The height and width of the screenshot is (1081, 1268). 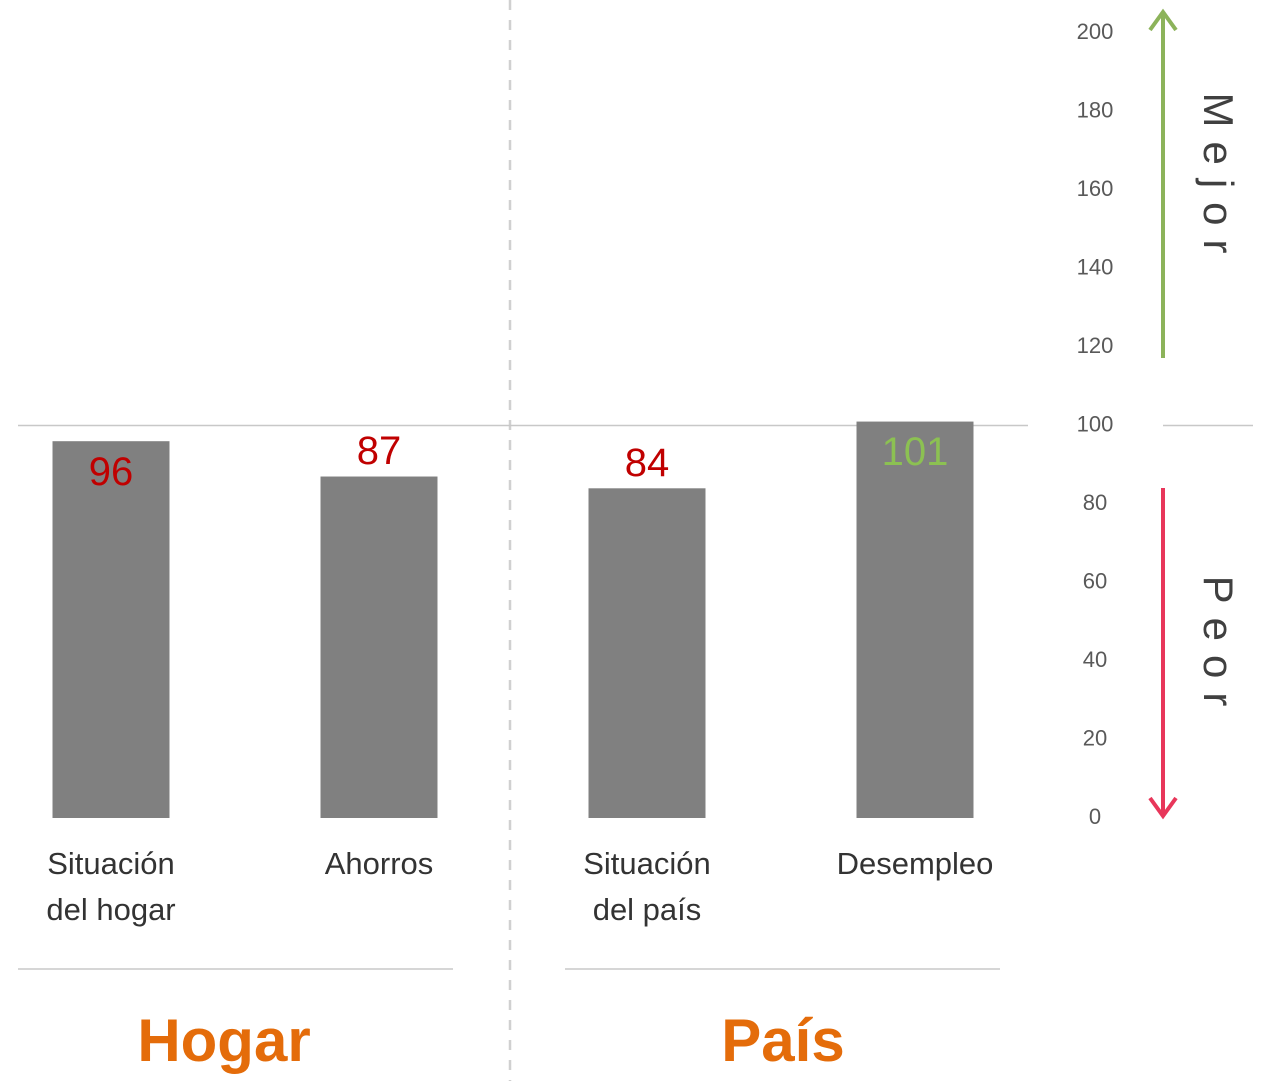 What do you see at coordinates (1095, 580) in the screenshot?
I see `y-tick-label: 60` at bounding box center [1095, 580].